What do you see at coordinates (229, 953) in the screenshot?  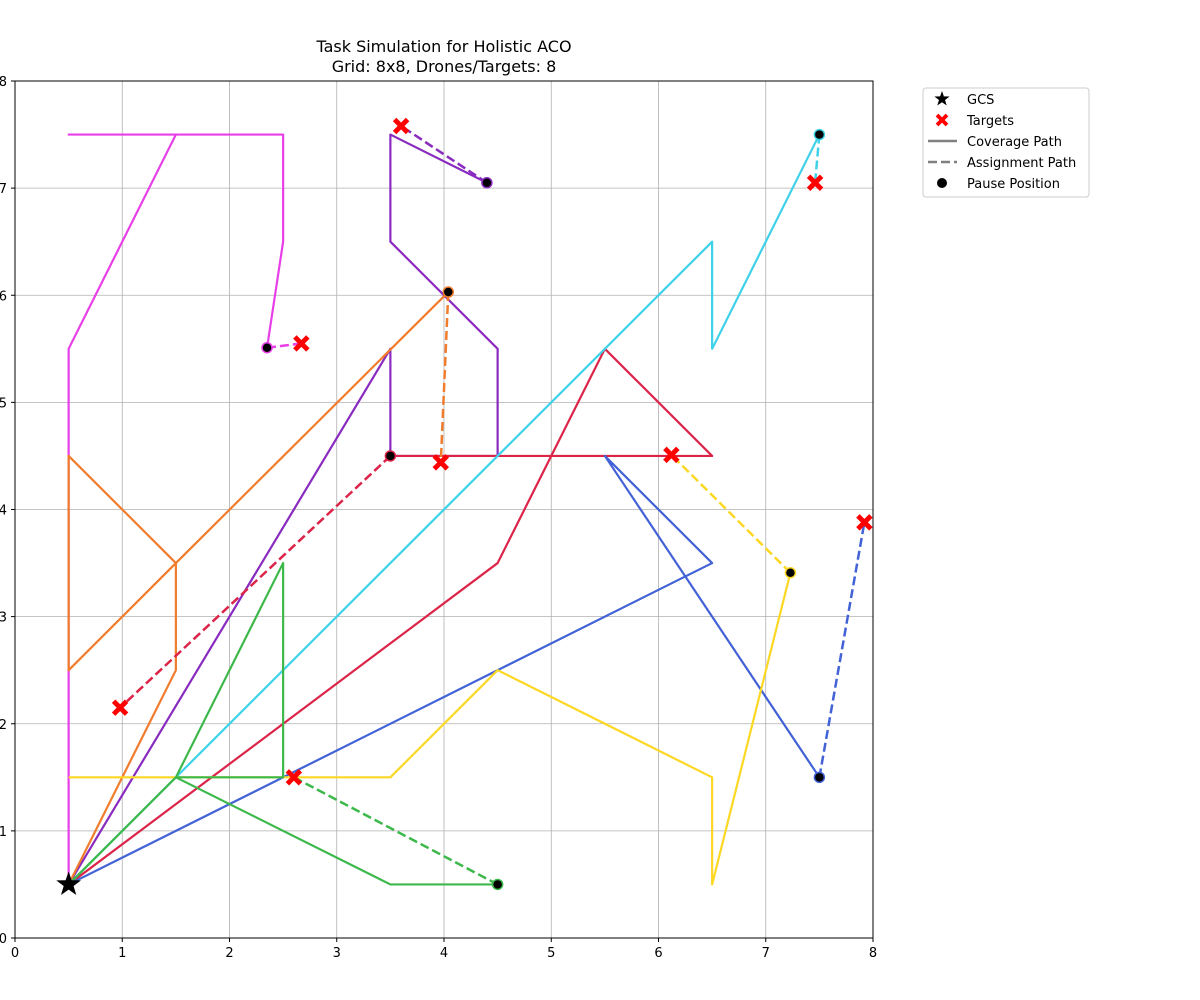 I see `x-tick-label: 2` at bounding box center [229, 953].